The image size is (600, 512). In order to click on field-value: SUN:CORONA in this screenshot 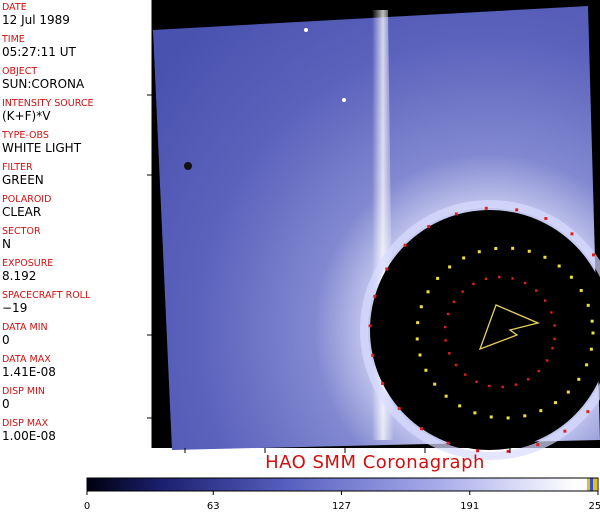, I will do `click(43, 84)`.